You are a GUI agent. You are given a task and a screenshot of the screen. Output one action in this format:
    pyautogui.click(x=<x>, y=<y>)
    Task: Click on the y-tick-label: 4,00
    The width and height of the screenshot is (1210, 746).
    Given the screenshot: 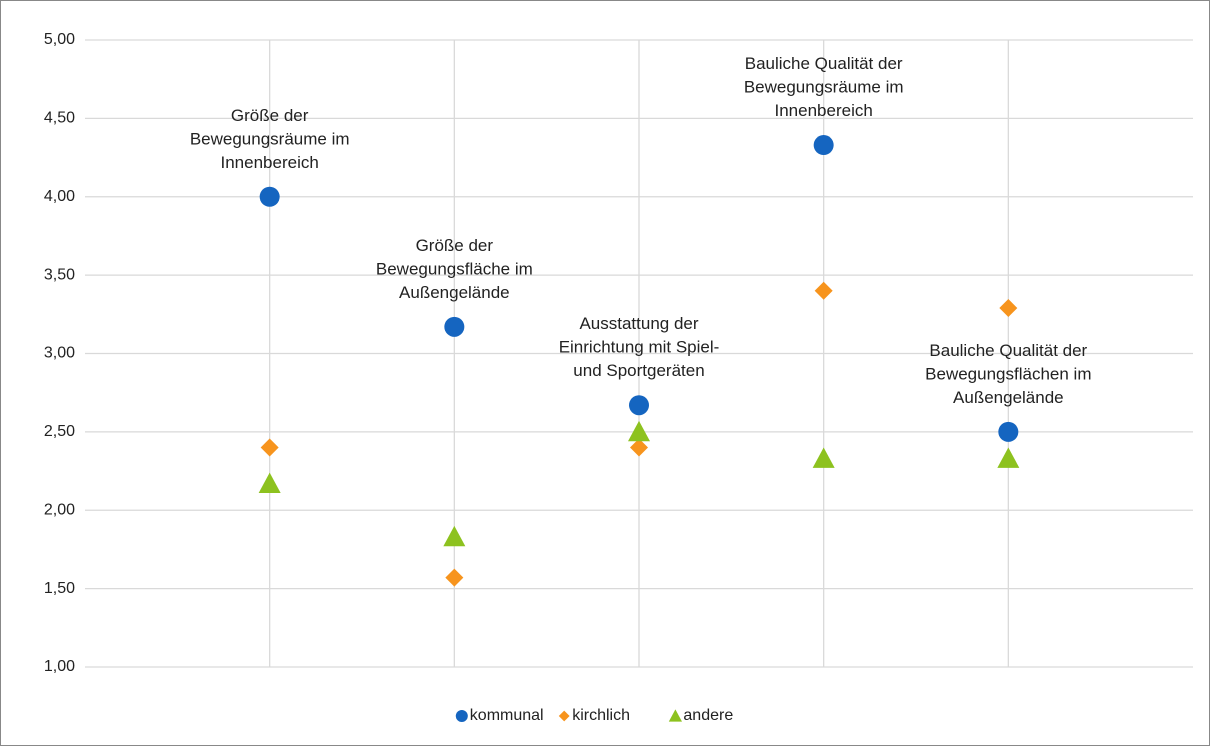 What is the action you would take?
    pyautogui.click(x=59, y=196)
    